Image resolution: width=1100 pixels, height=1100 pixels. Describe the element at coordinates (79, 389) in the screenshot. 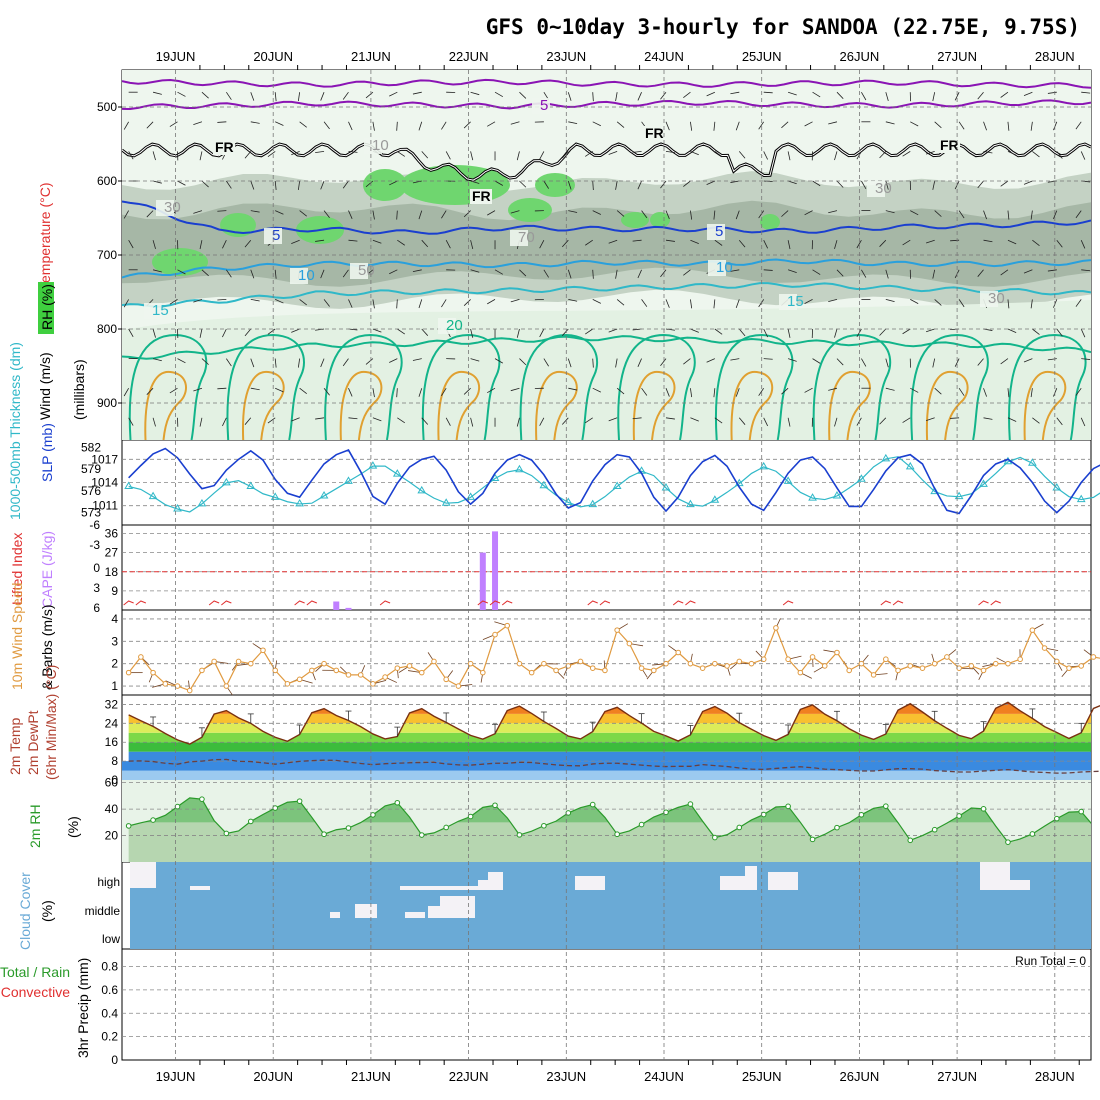

I see `millibars-axis-label: (millibars)` at that location.